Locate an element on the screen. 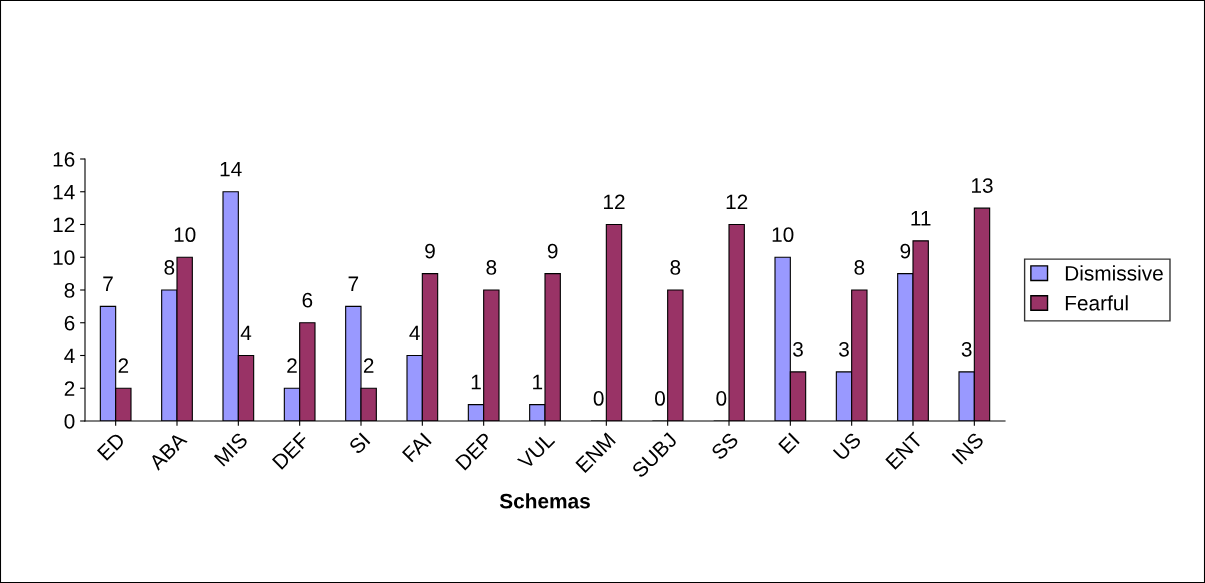 The height and width of the screenshot is (583, 1205). y-tick-label: 12 is located at coordinates (64, 225).